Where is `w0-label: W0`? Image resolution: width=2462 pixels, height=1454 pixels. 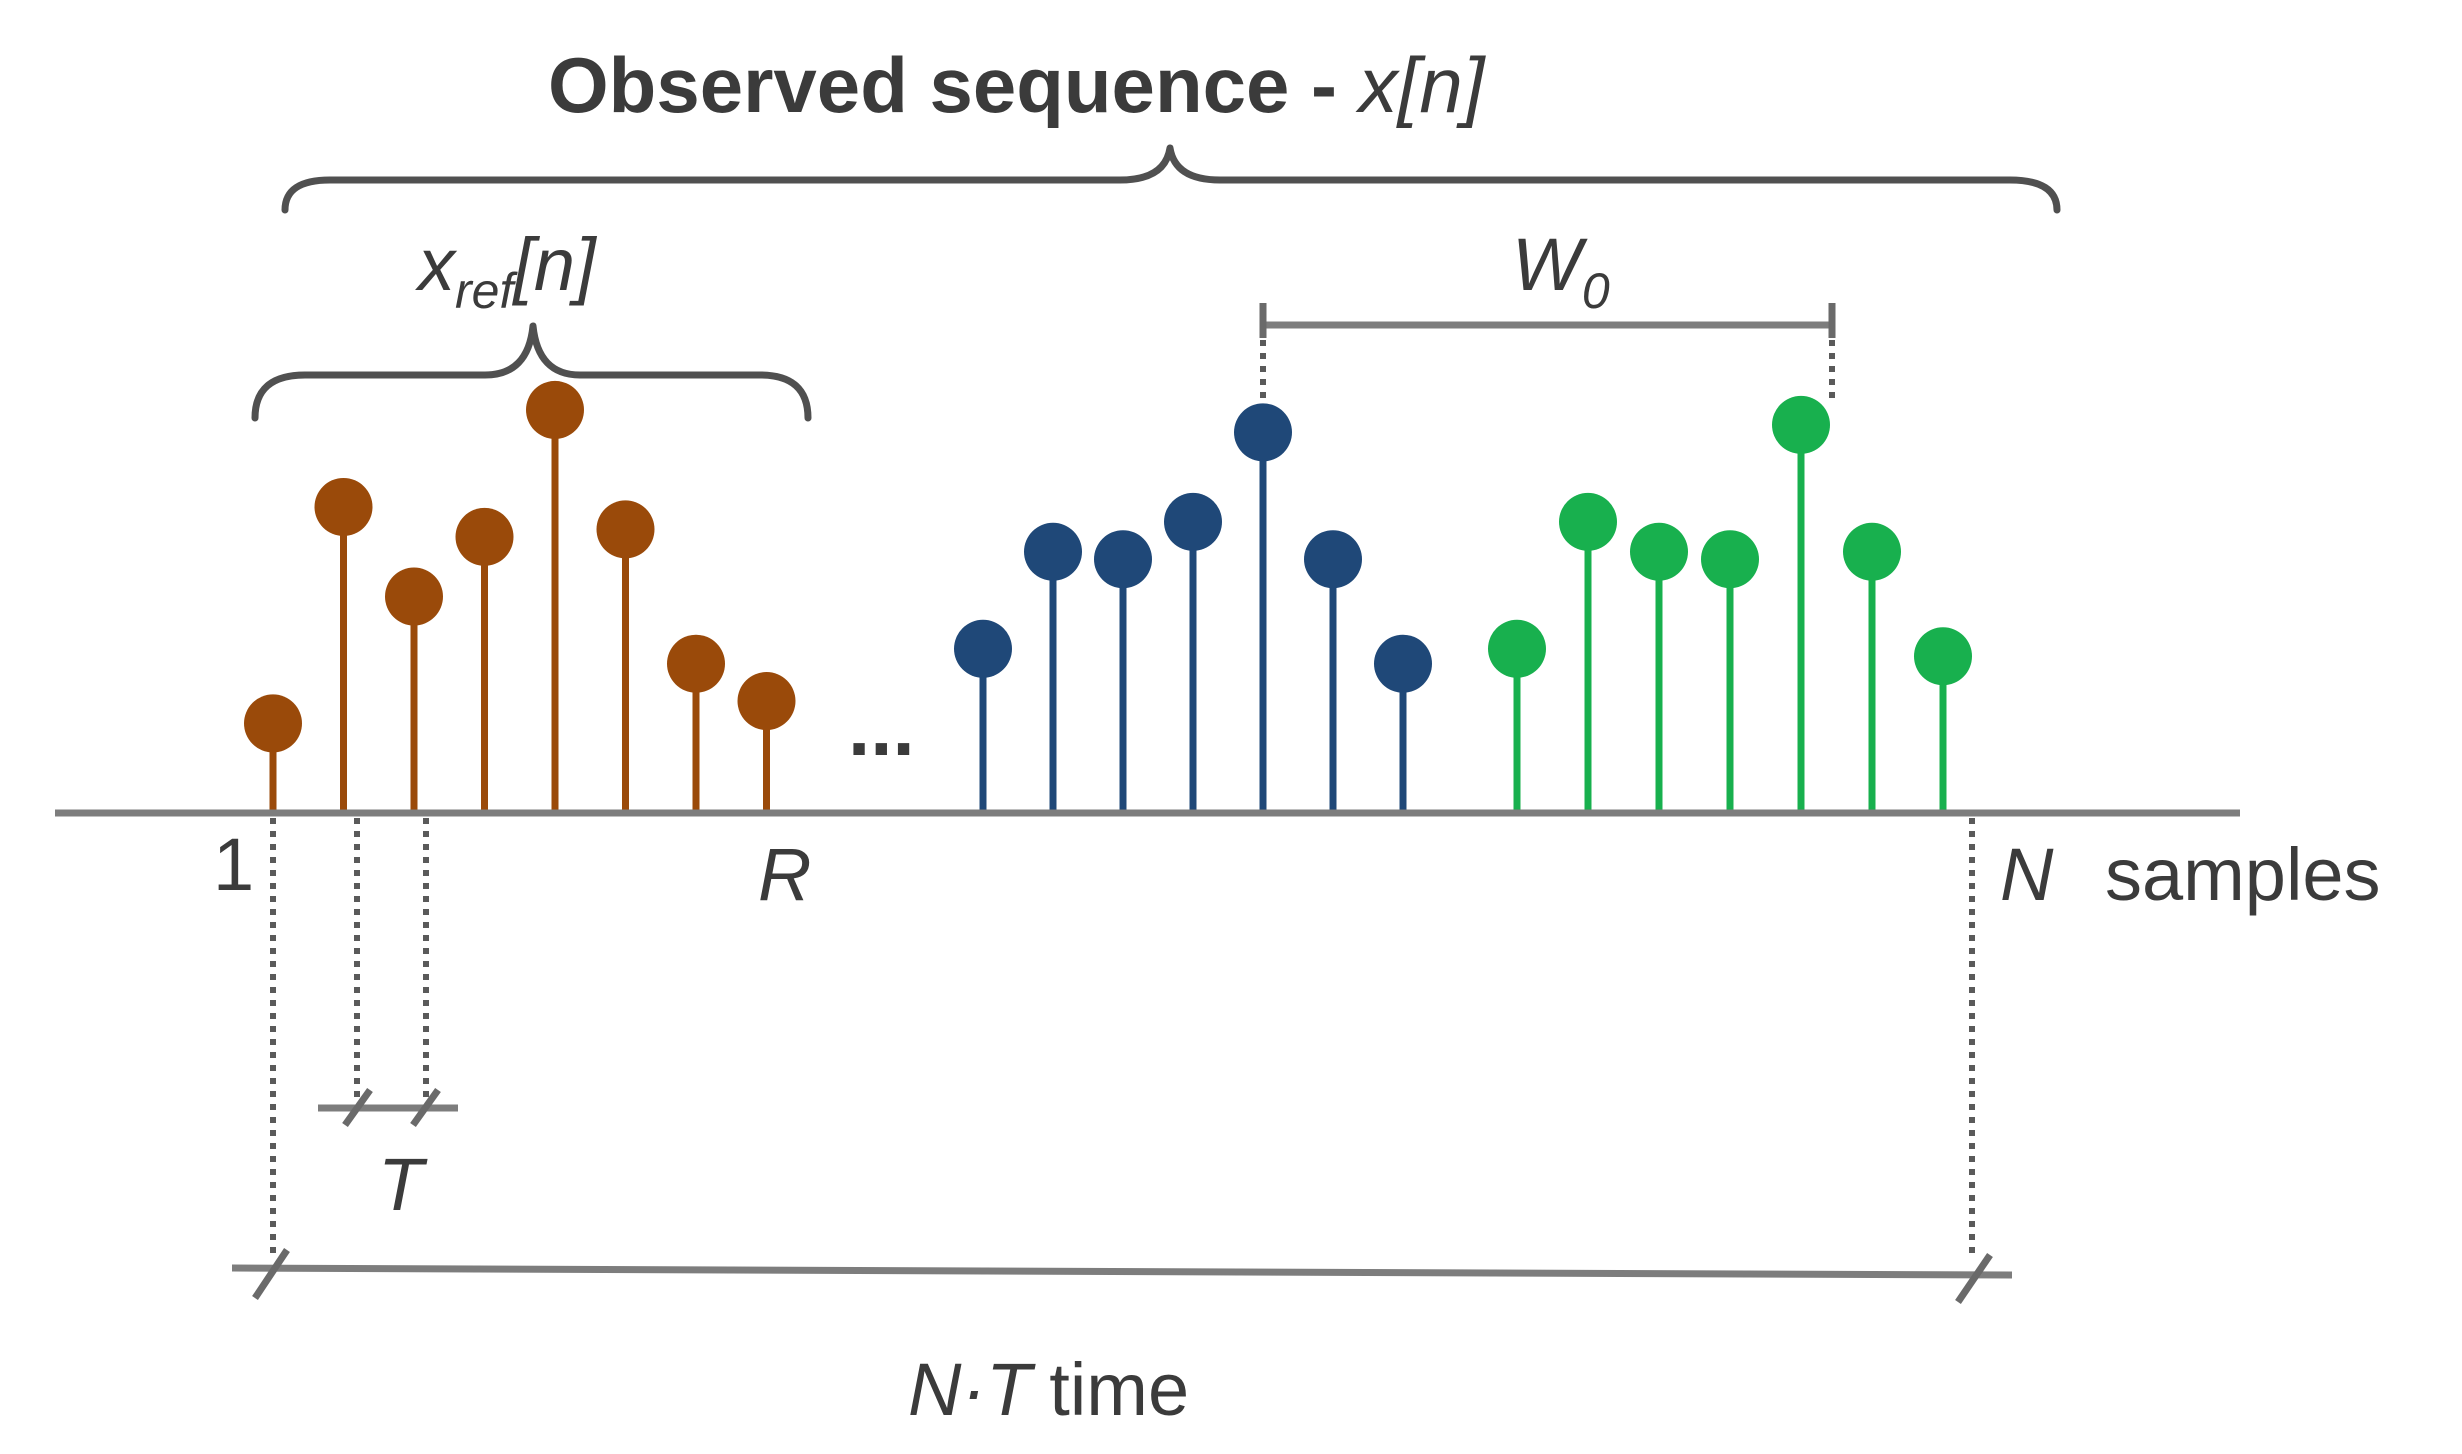
w0-label: W0 is located at coordinates (1561, 271).